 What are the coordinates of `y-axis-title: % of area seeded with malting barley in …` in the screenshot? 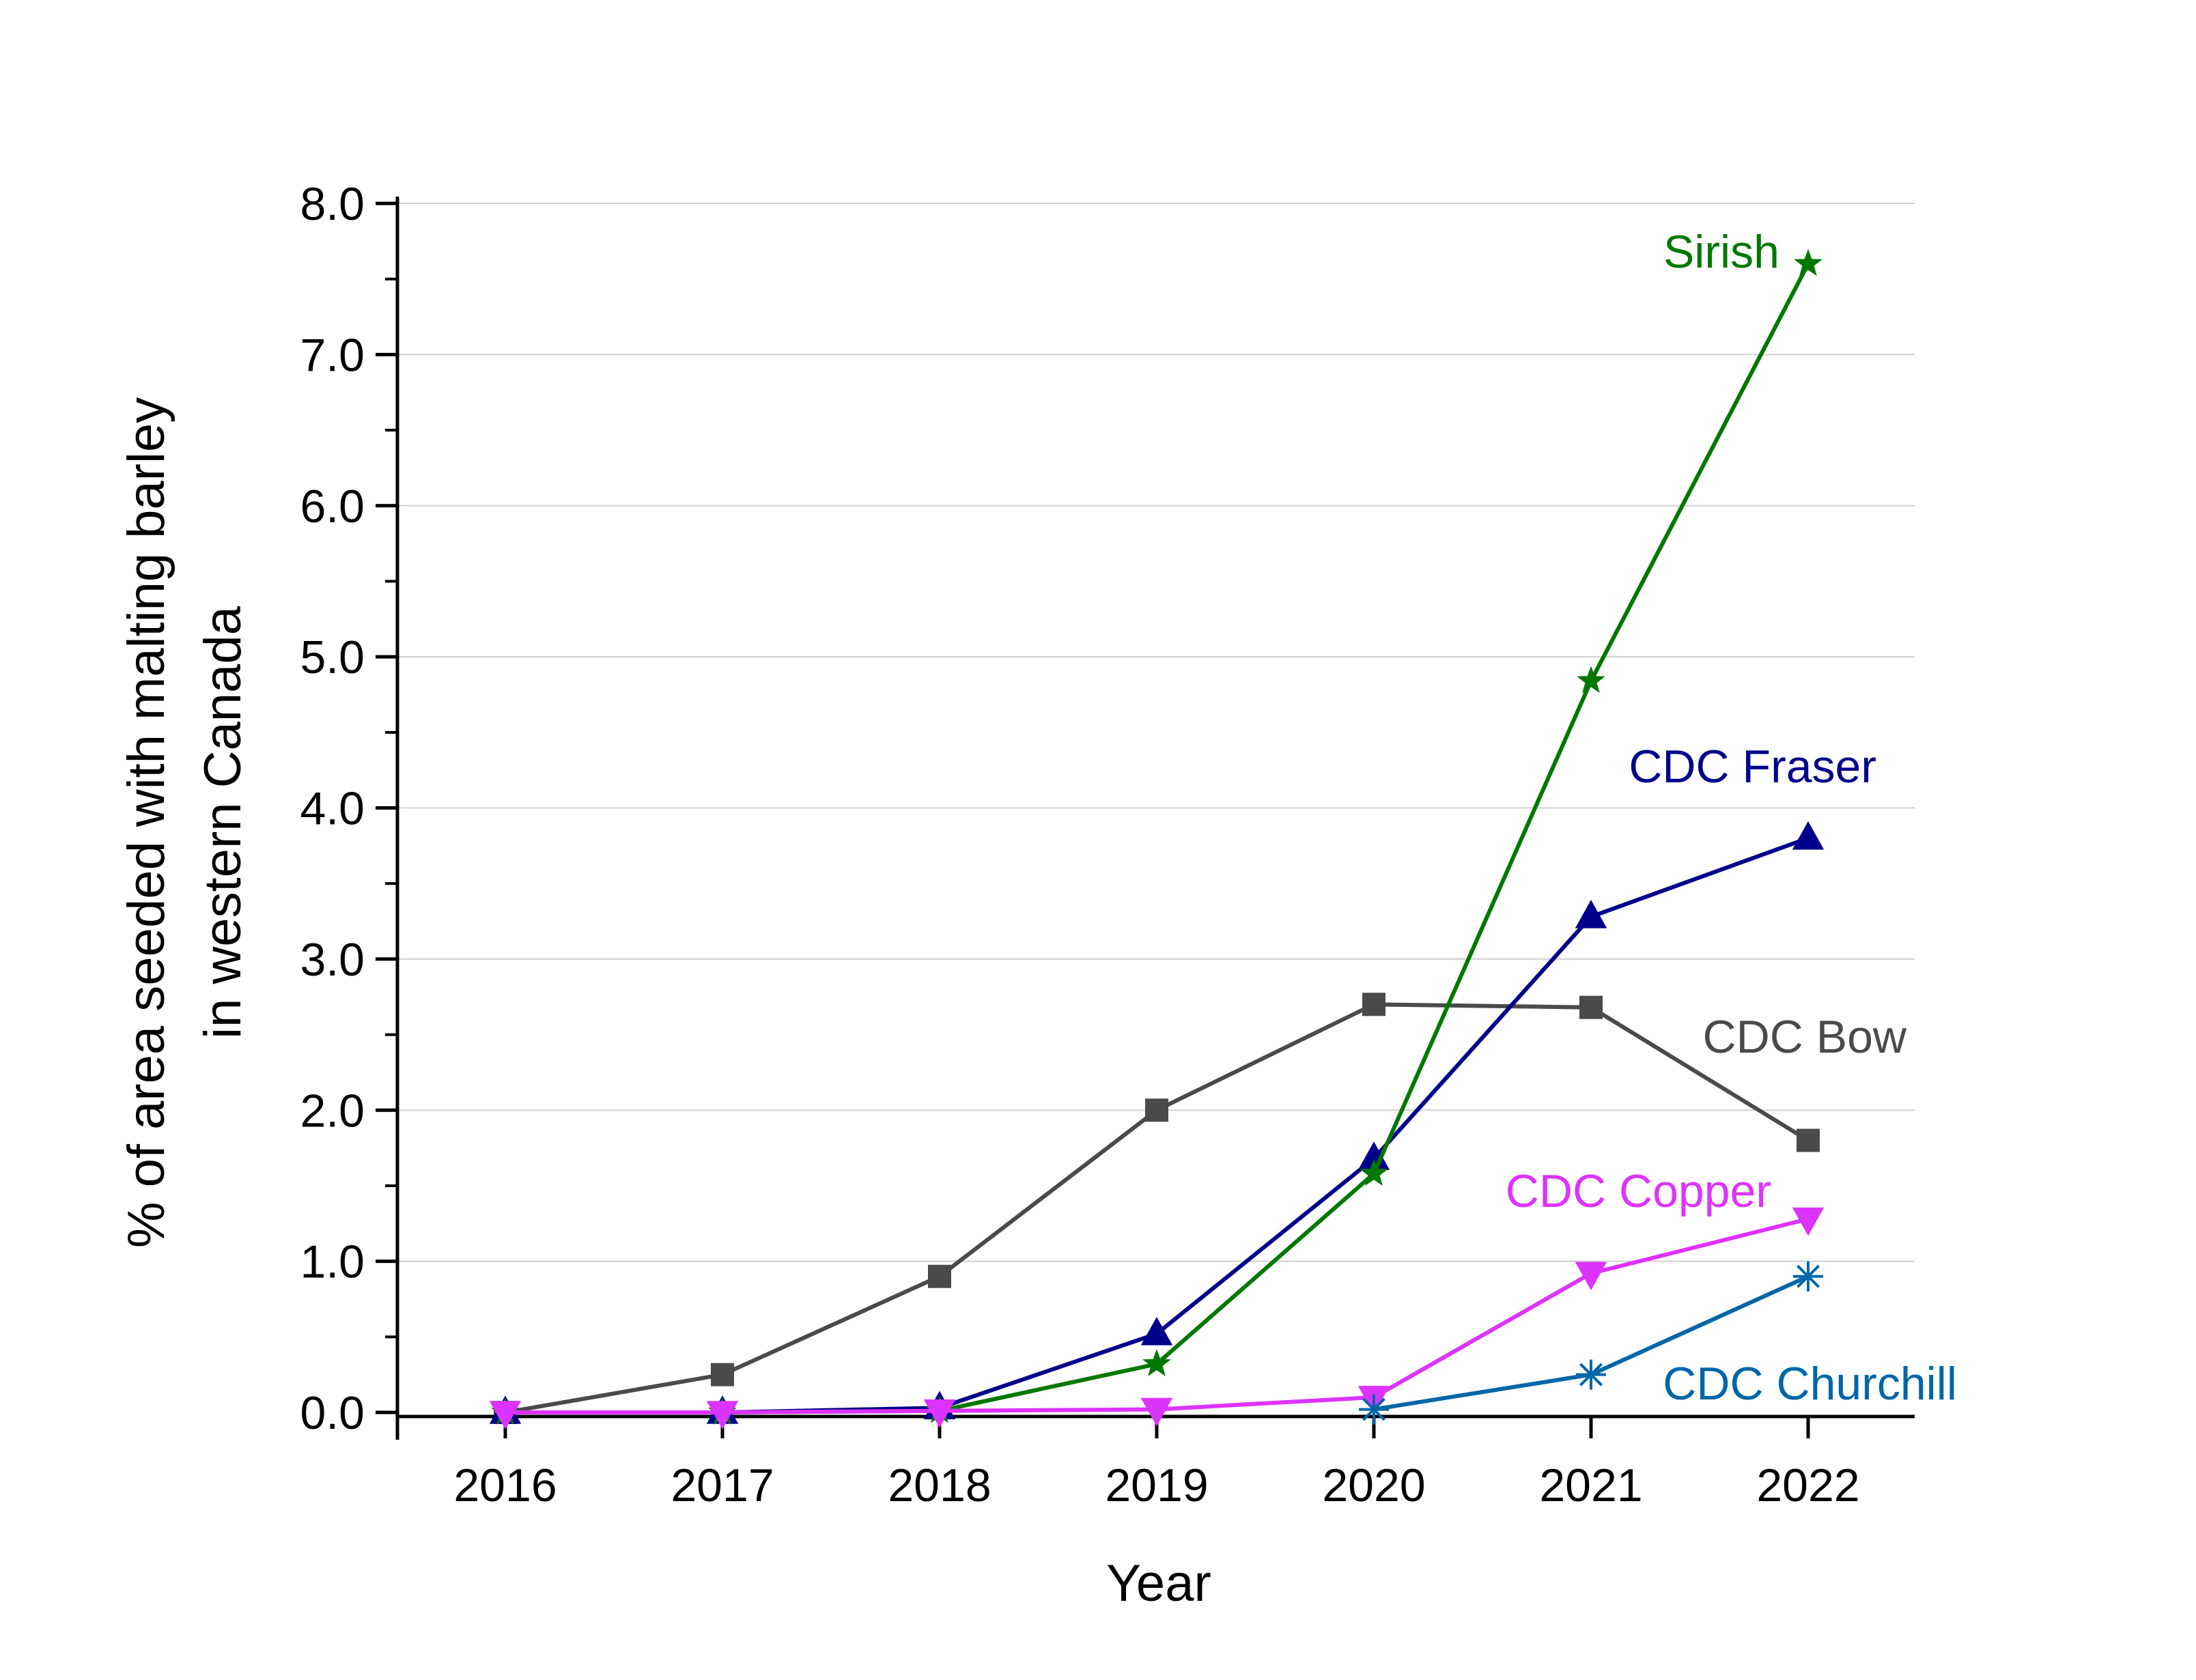 It's located at (184, 822).